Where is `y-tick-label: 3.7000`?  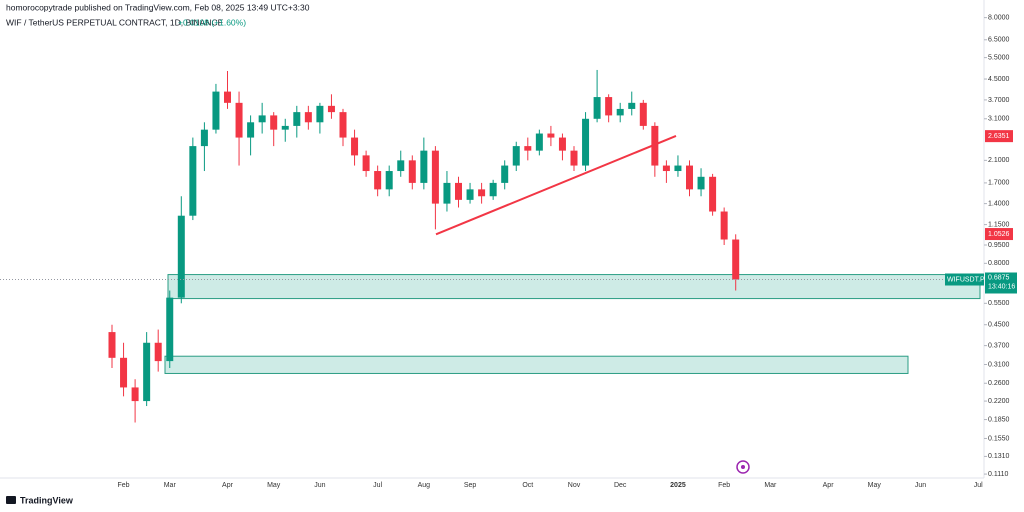
y-tick-label: 3.7000 is located at coordinates (999, 100).